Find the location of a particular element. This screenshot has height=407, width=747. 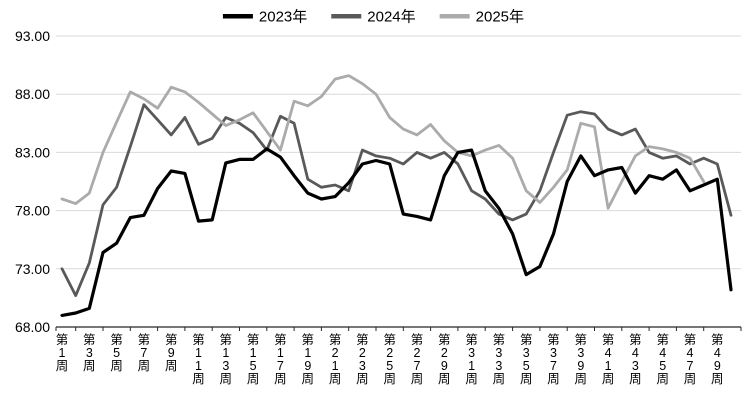

legend-item-2025: 2025年 is located at coordinates (481, 17).